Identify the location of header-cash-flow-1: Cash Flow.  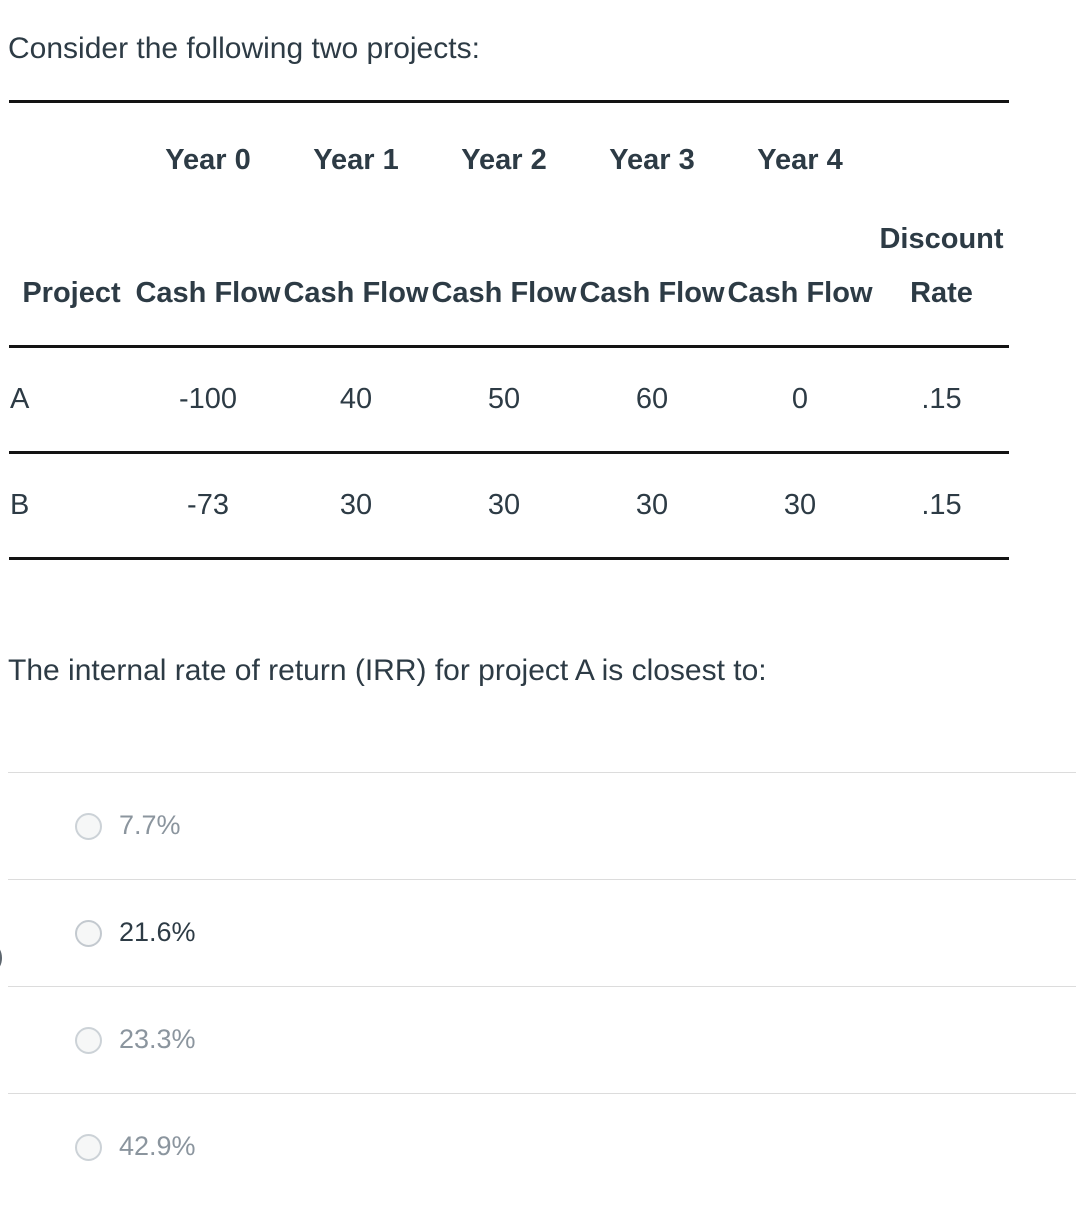
(356, 280).